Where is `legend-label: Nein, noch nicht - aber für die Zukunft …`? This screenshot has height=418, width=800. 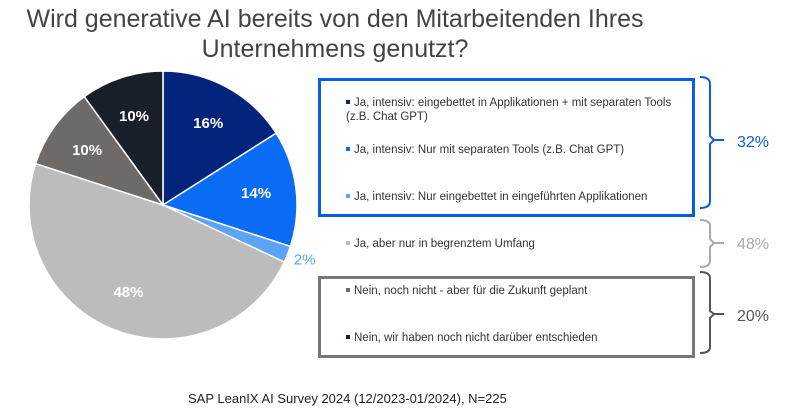 legend-label: Nein, noch nicht - aber für die Zukunft … is located at coordinates (471, 291).